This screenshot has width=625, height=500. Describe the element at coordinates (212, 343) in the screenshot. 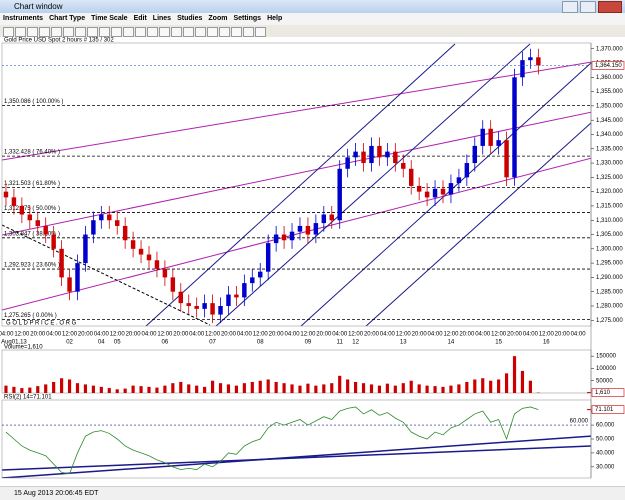

I see `date-label: 07` at that location.